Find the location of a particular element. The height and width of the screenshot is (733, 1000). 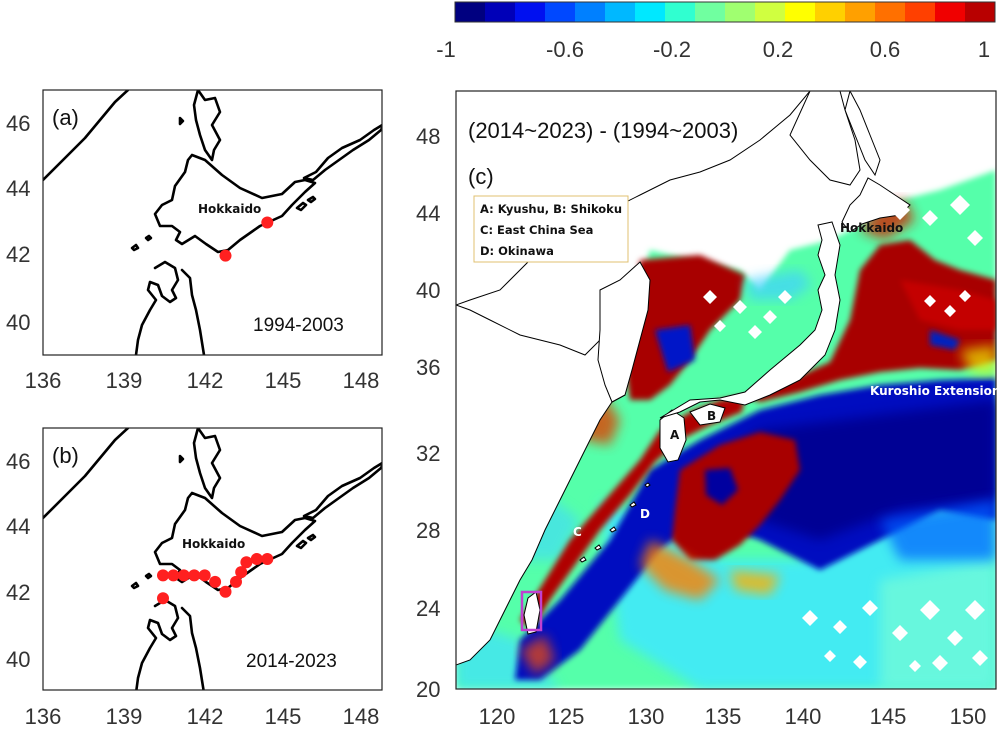

panel-a-coastlines is located at coordinates (212, 222).